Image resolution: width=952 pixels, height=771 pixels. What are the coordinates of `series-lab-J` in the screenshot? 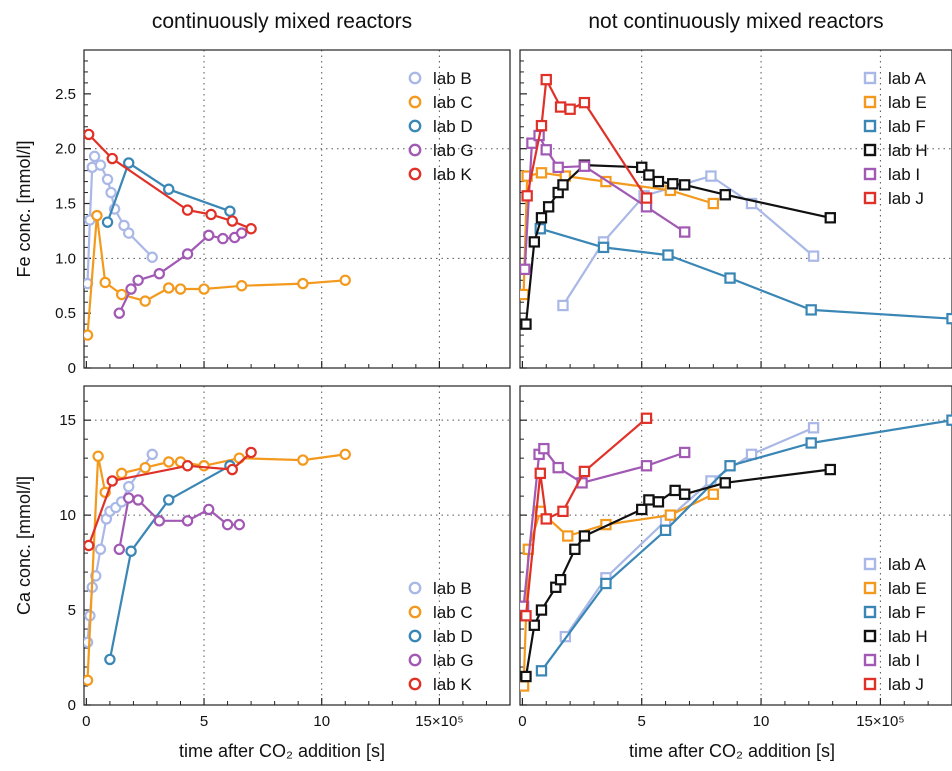 It's located at (586, 517).